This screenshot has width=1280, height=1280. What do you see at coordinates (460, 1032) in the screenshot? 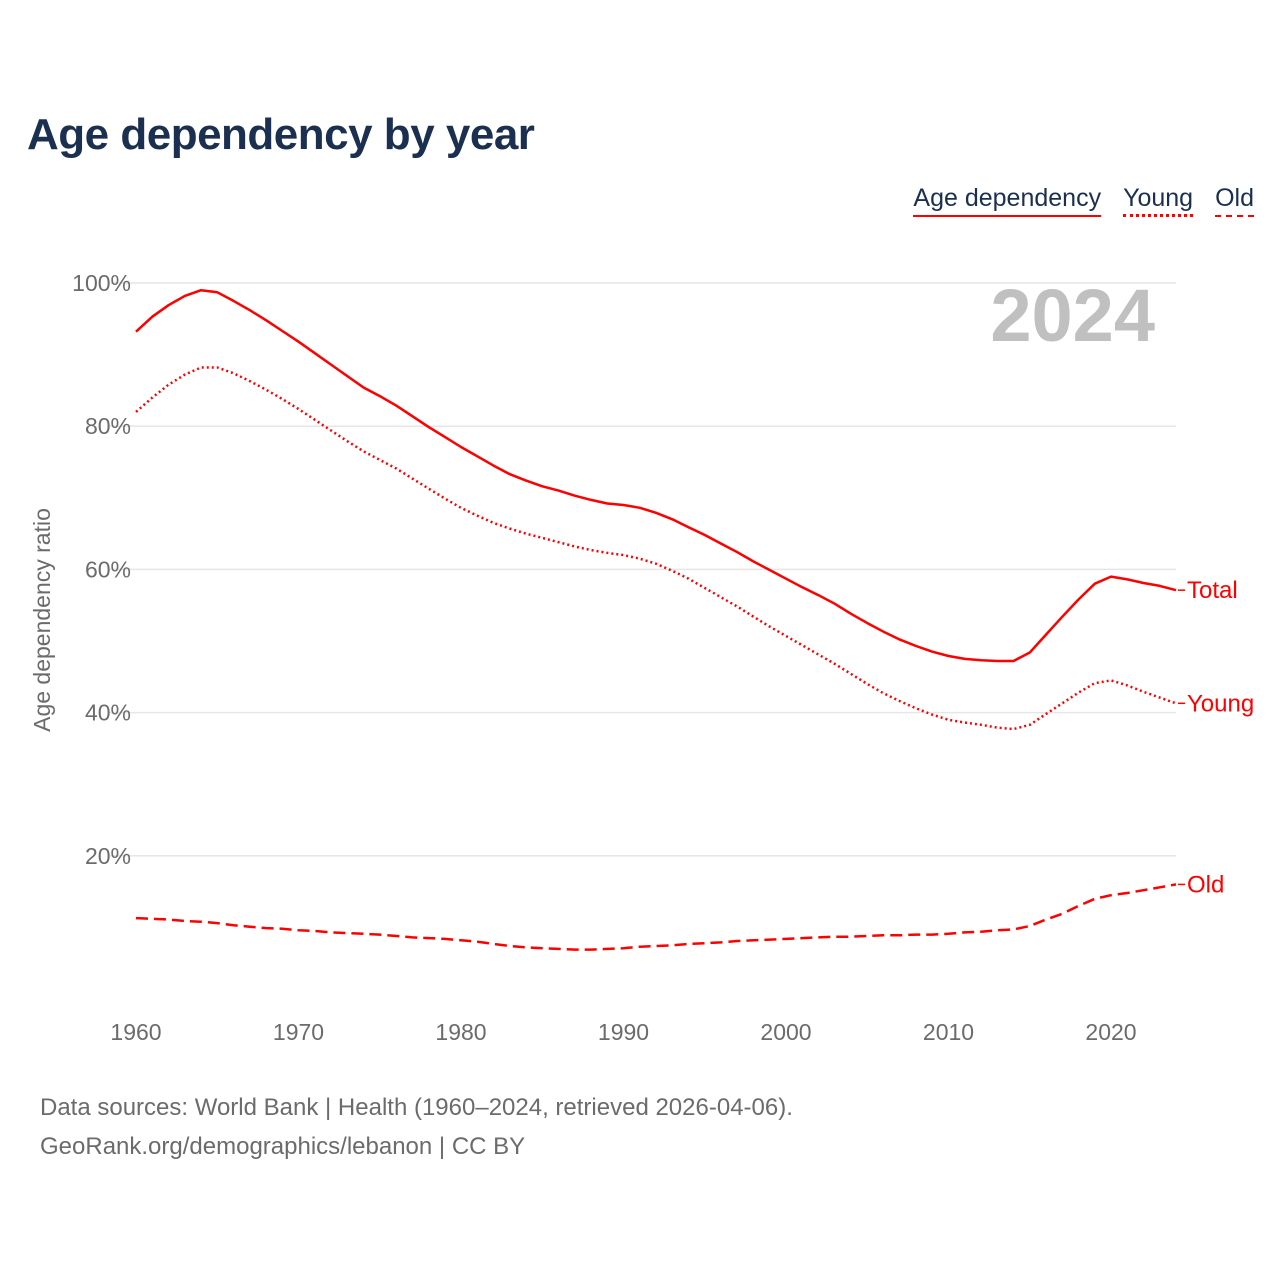
I see `x-tick-label: 1980` at bounding box center [460, 1032].